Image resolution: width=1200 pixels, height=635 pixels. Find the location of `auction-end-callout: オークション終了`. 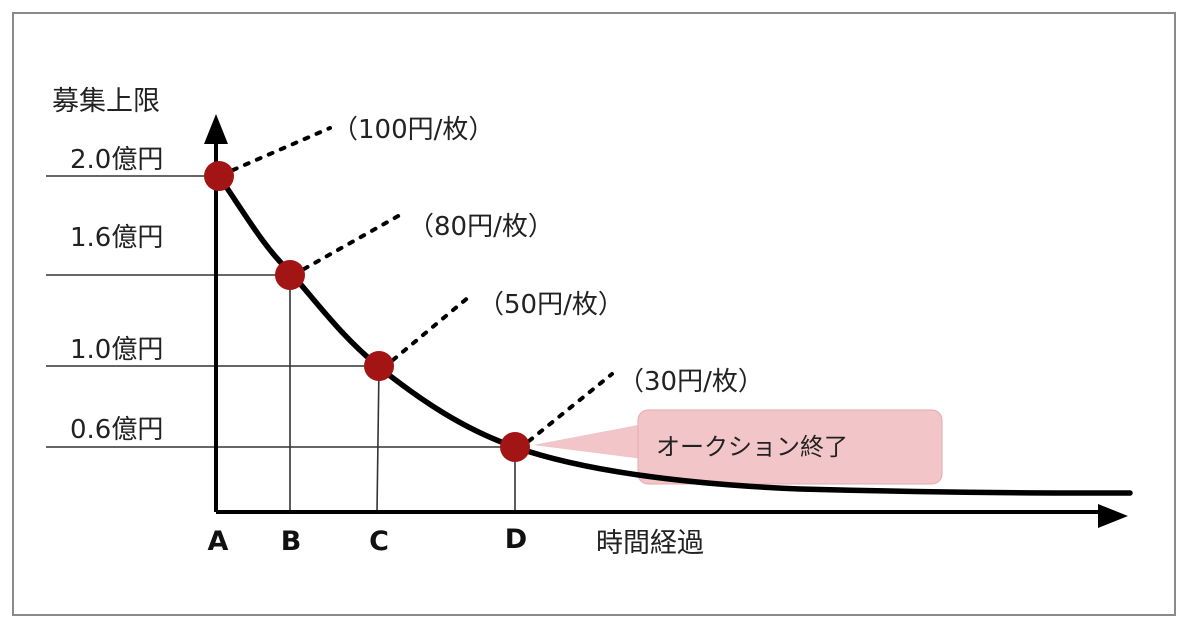

auction-end-callout: オークション終了 is located at coordinates (738, 447).